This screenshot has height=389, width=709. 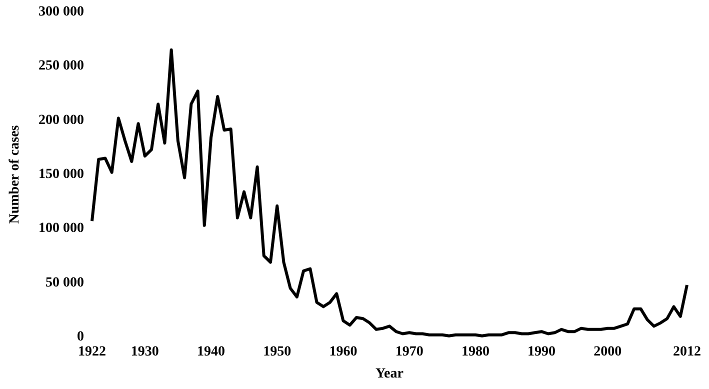 What do you see at coordinates (15, 174) in the screenshot?
I see `y-axis-title: Number of cases` at bounding box center [15, 174].